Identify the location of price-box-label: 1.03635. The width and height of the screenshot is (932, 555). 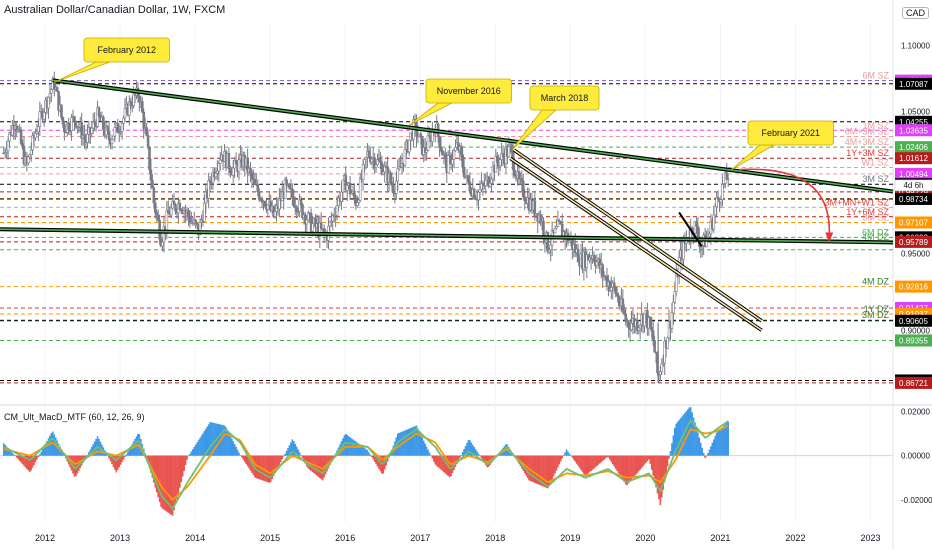
(913, 130).